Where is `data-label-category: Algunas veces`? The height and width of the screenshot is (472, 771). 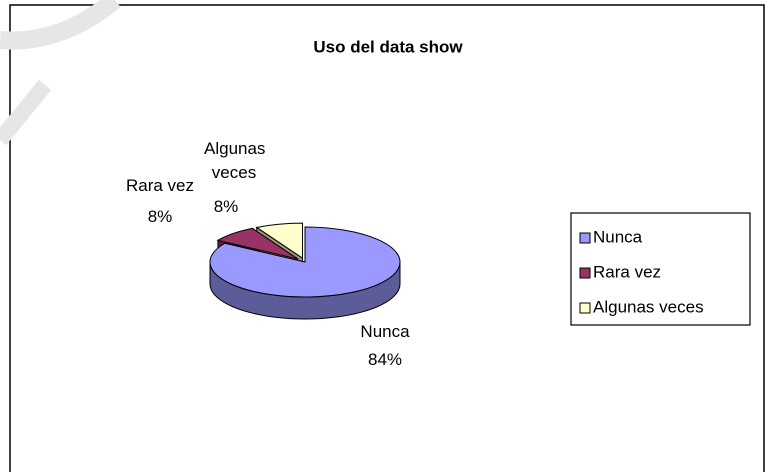
data-label-category: Algunas veces is located at coordinates (235, 160).